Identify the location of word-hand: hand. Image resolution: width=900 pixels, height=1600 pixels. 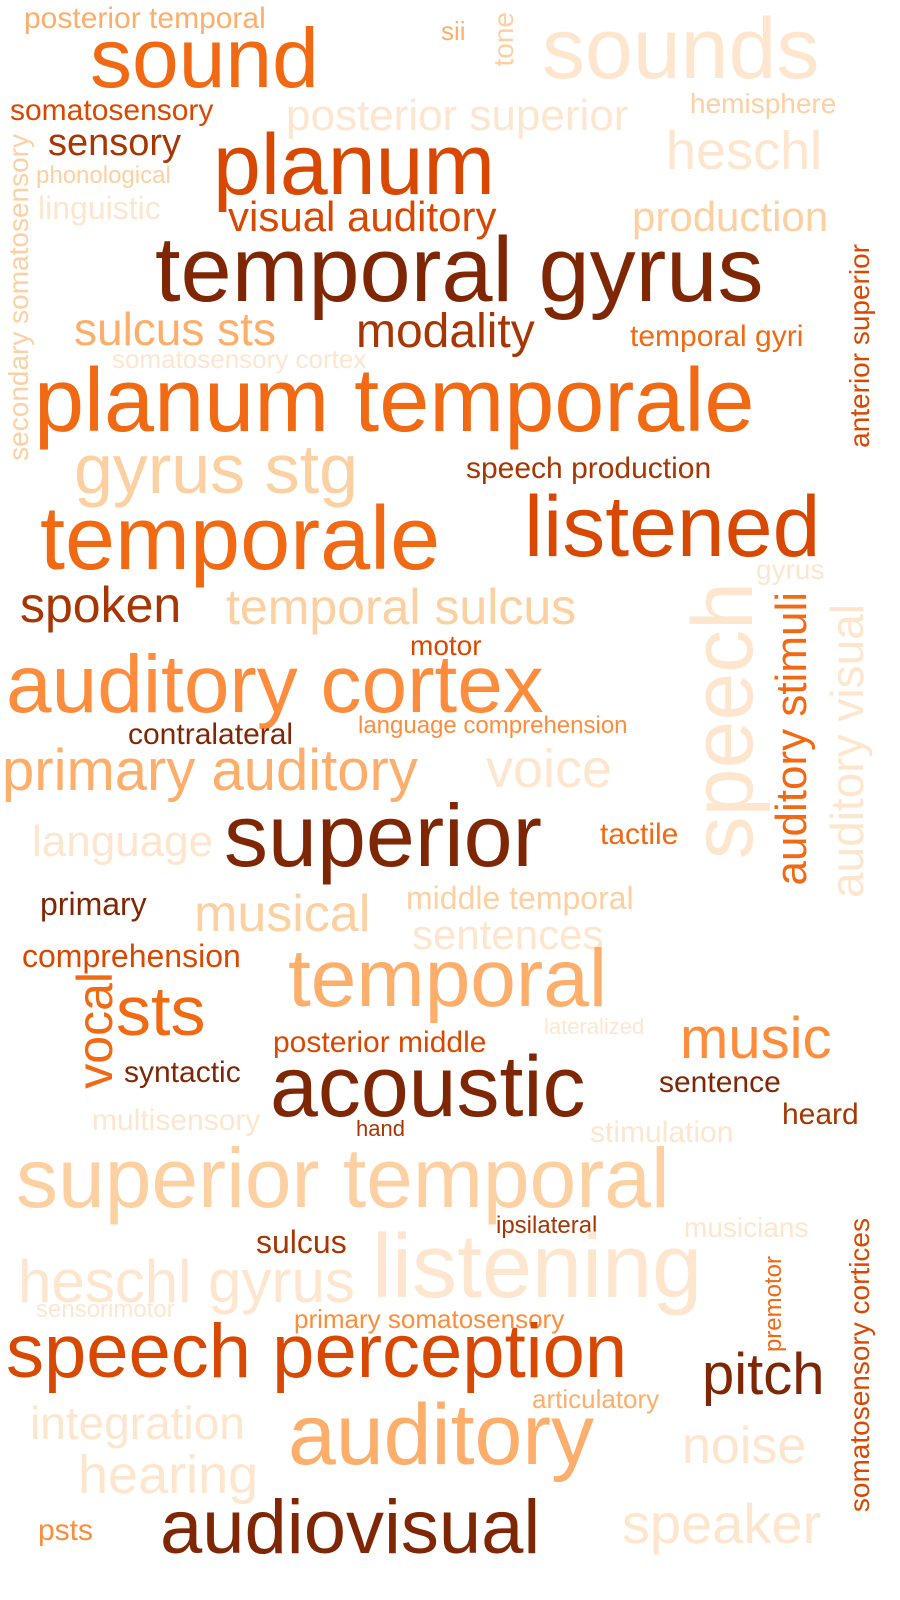
(380, 1128).